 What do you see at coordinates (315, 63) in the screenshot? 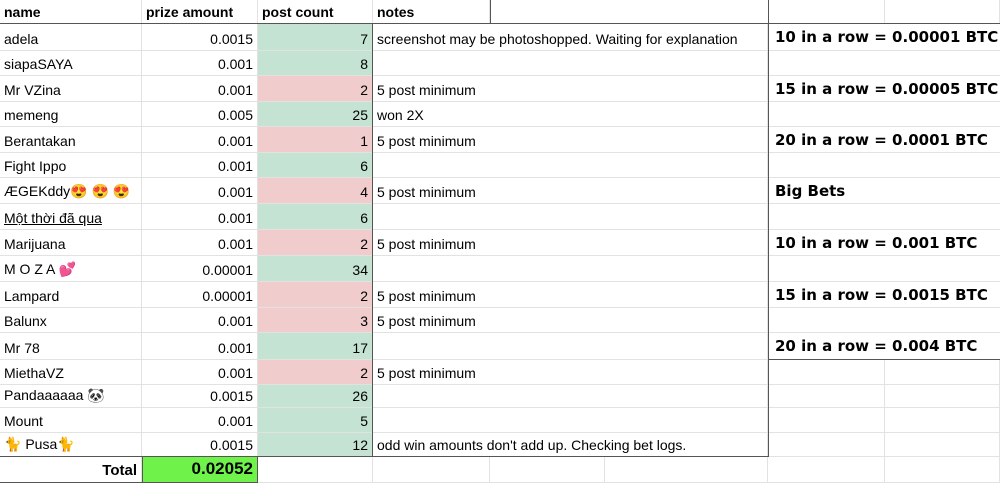
I see `row-post-count: 8` at bounding box center [315, 63].